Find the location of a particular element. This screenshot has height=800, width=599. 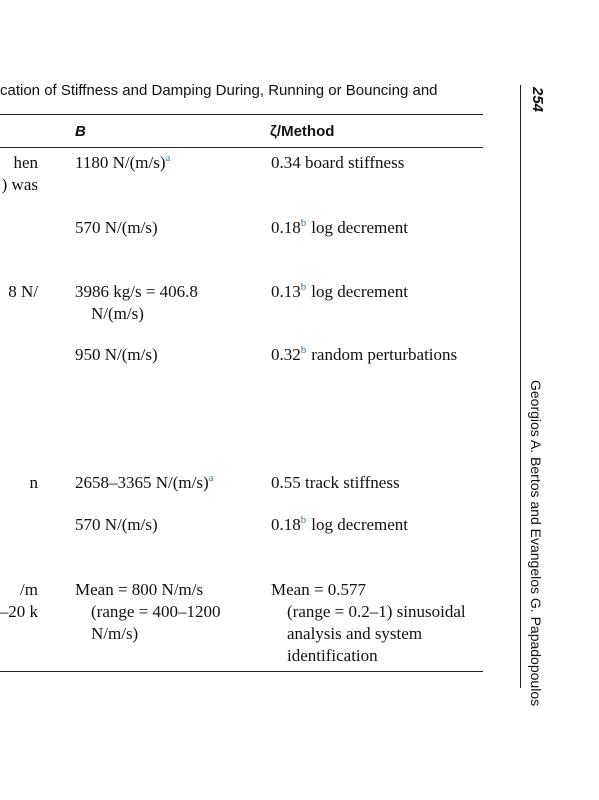

cell-line: N/(m/s) is located at coordinates (136, 314).